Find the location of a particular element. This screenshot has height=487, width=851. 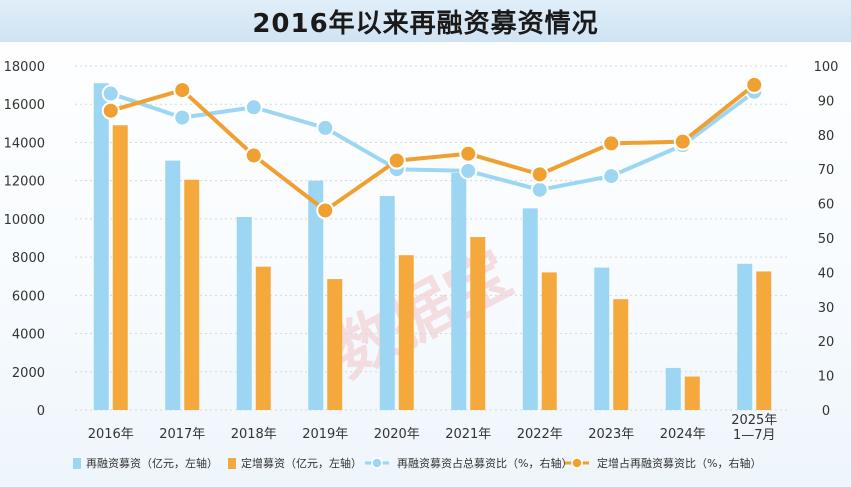

x-tick-label: 2022年 is located at coordinates (540, 434).